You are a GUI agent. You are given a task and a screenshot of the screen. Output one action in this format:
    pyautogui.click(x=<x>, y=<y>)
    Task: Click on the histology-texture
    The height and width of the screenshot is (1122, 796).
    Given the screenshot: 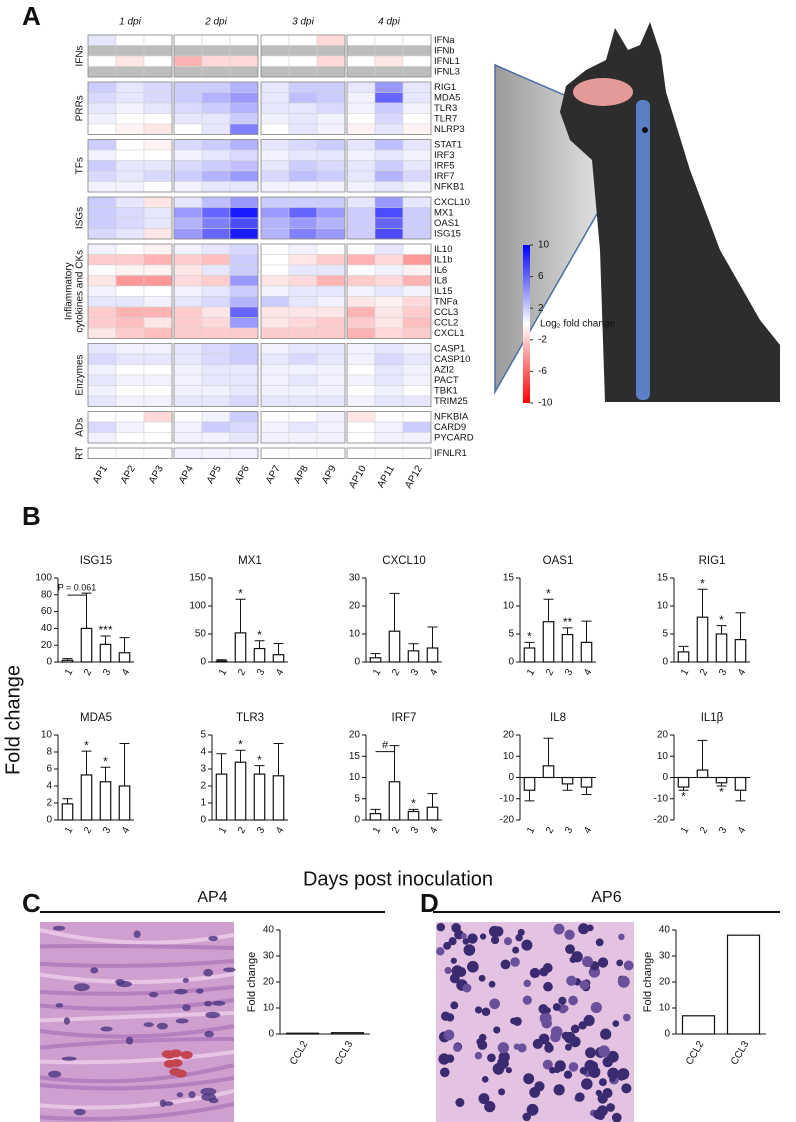 What is the action you would take?
    pyautogui.click(x=535, y=1022)
    